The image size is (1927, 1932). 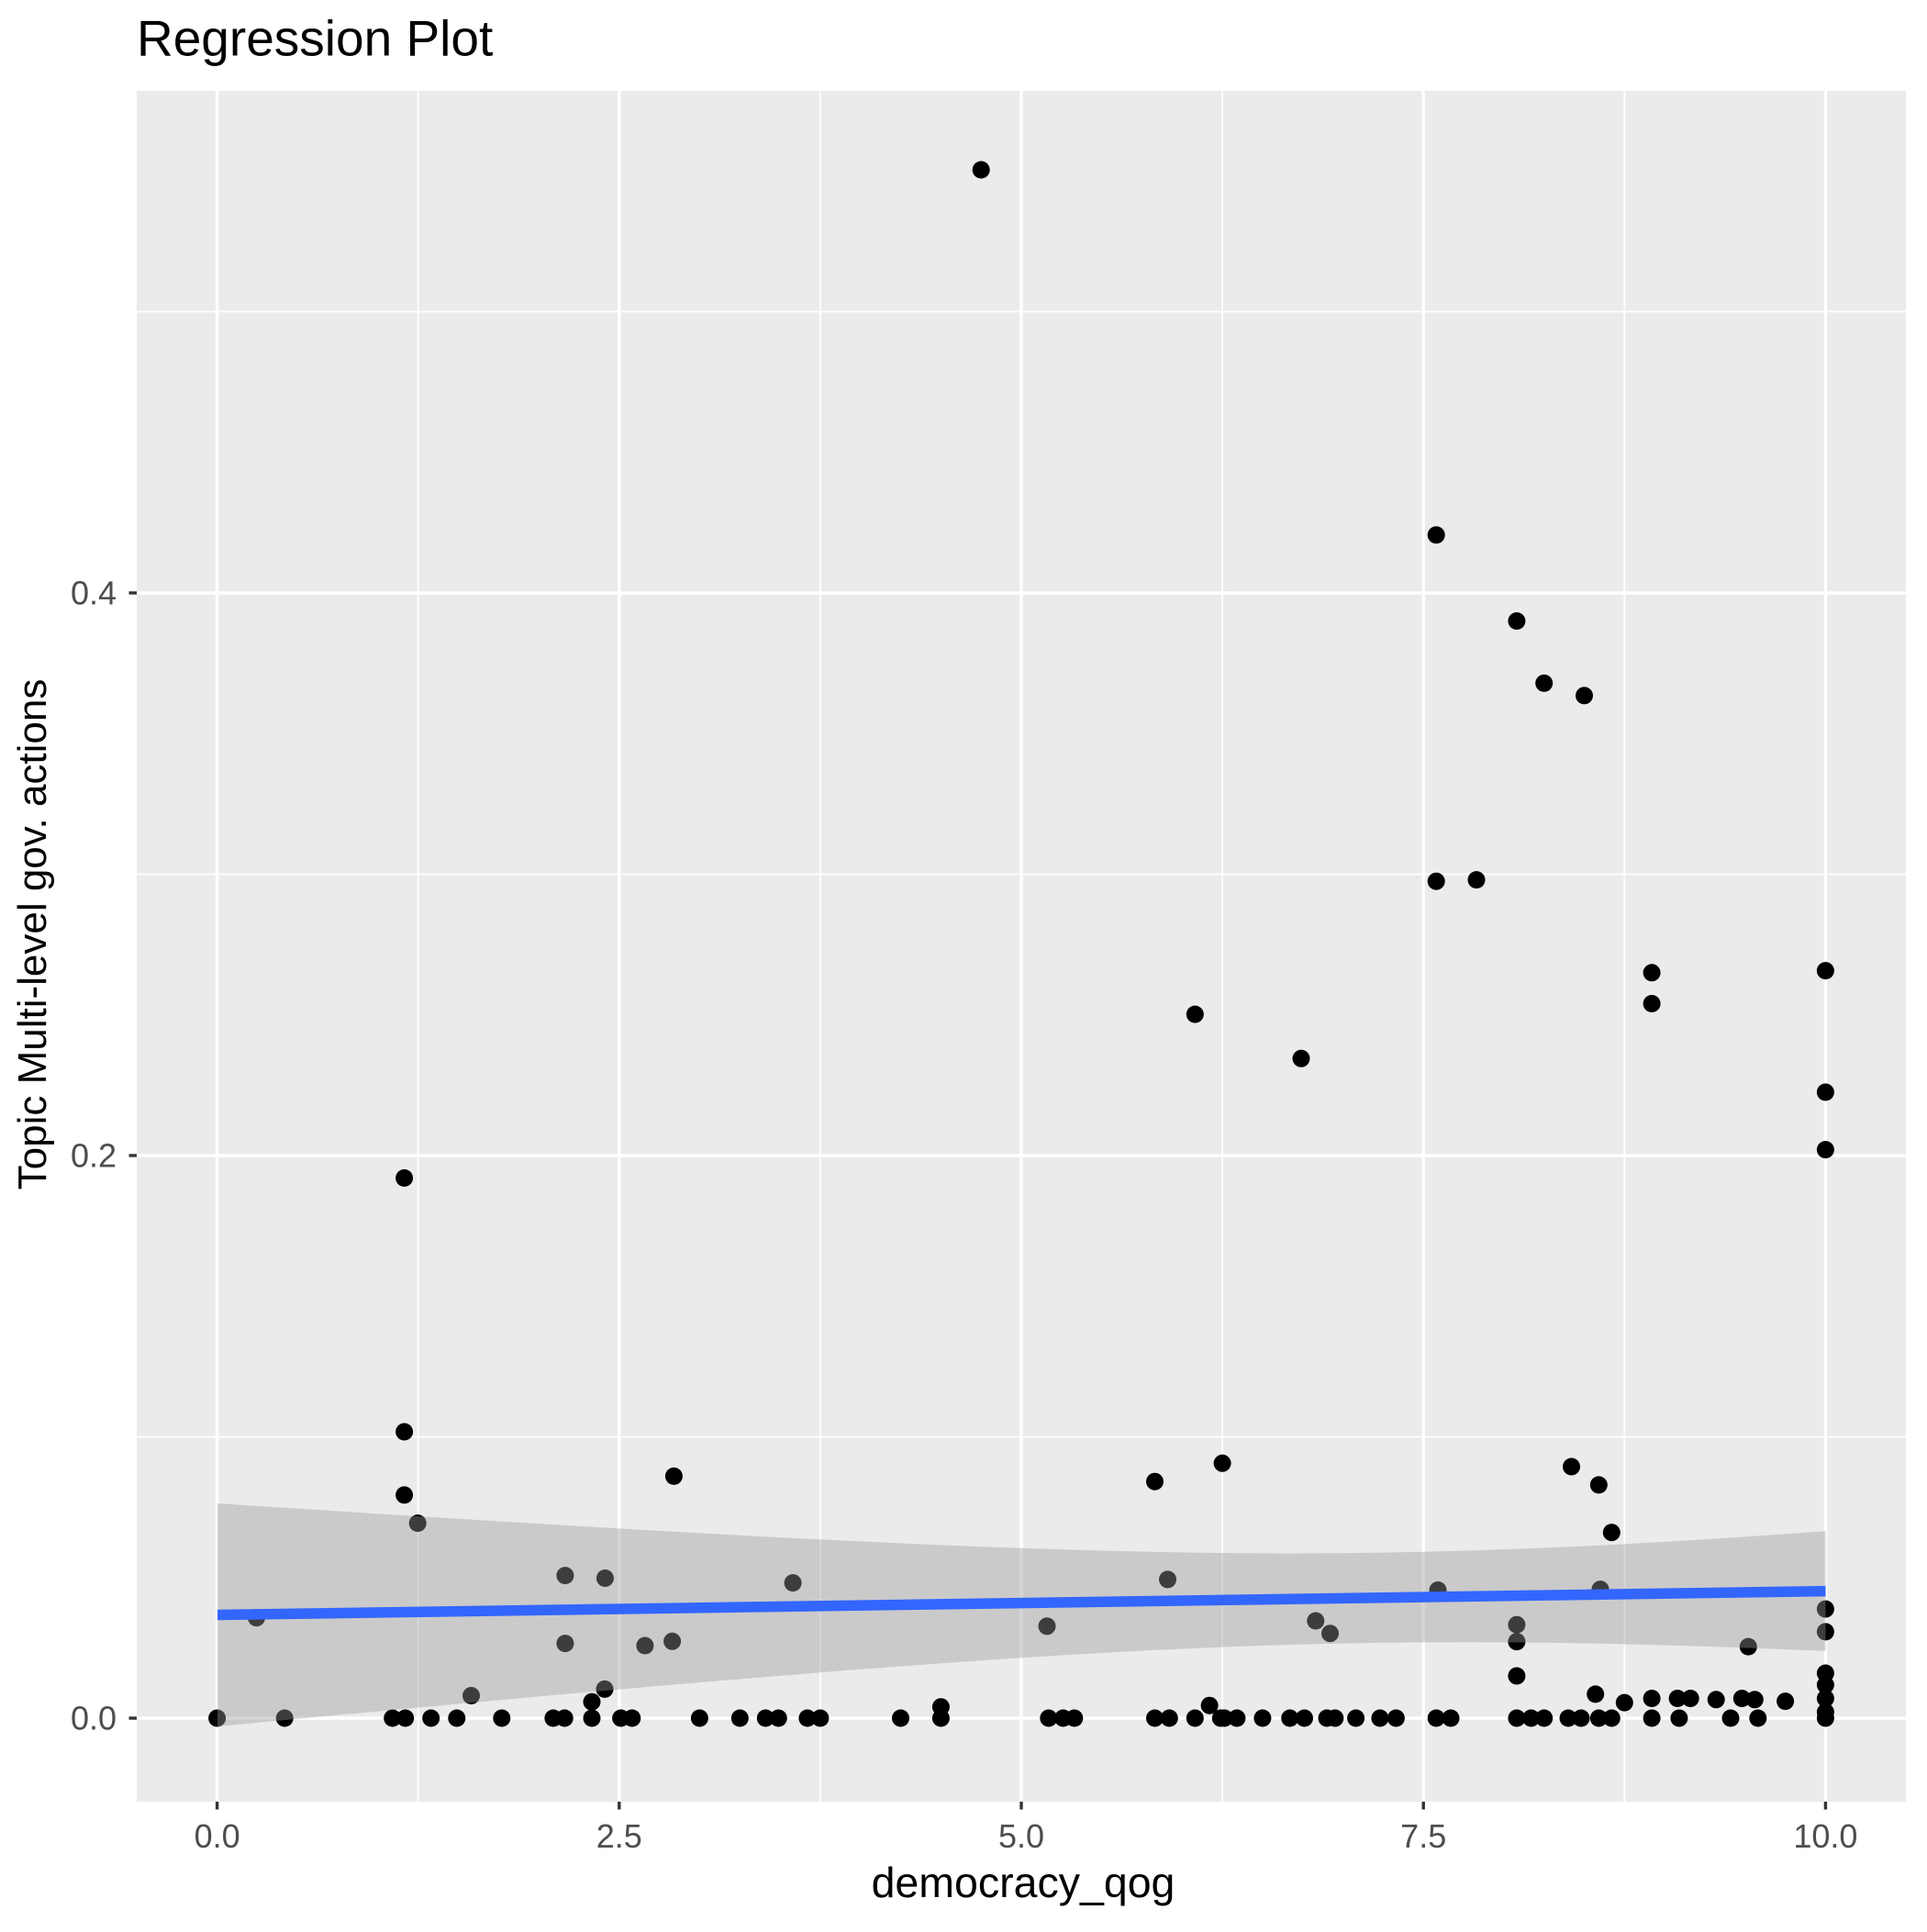 I want to click on svg-text: 5.0, so click(x=1021, y=1836).